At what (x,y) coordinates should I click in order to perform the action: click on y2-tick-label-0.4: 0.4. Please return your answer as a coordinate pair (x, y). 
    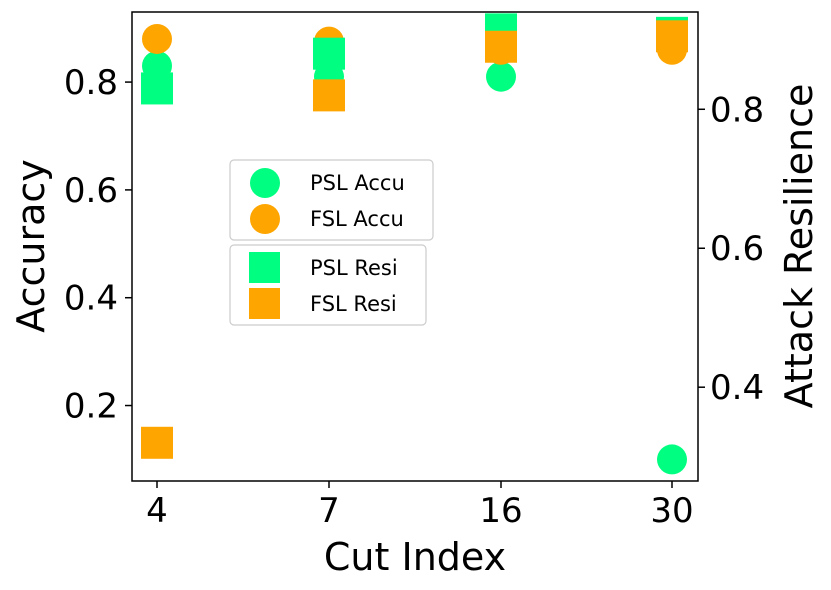
    Looking at the image, I should click on (737, 388).